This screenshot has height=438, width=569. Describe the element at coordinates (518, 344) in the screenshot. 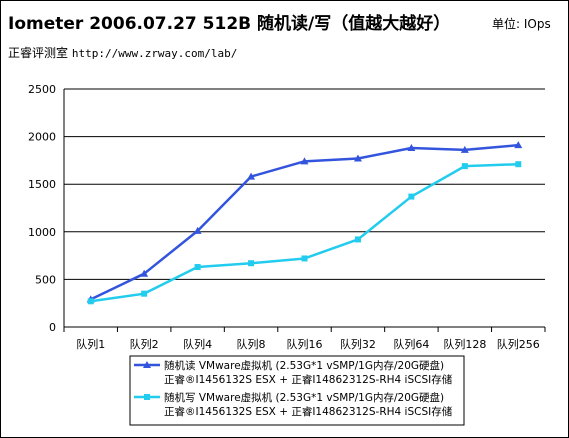

I see `x-tick-label: 队列256` at that location.